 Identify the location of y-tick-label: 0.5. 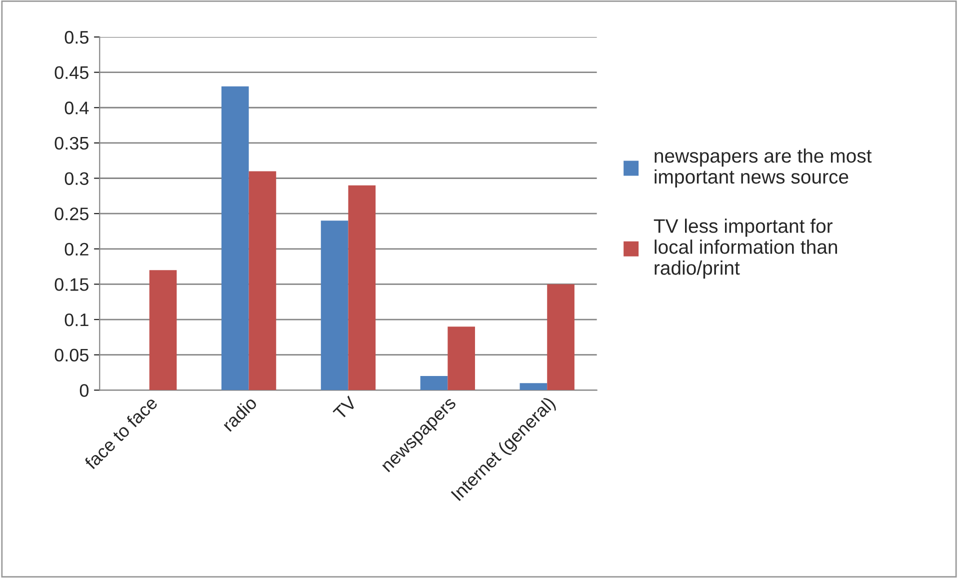
(76, 37).